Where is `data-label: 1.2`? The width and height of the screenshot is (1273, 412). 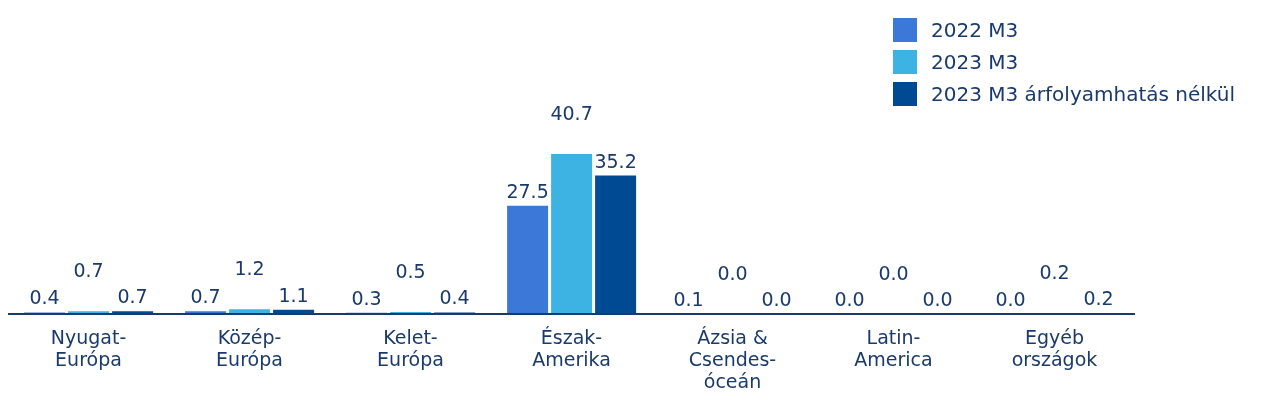 data-label: 1.2 is located at coordinates (249, 268).